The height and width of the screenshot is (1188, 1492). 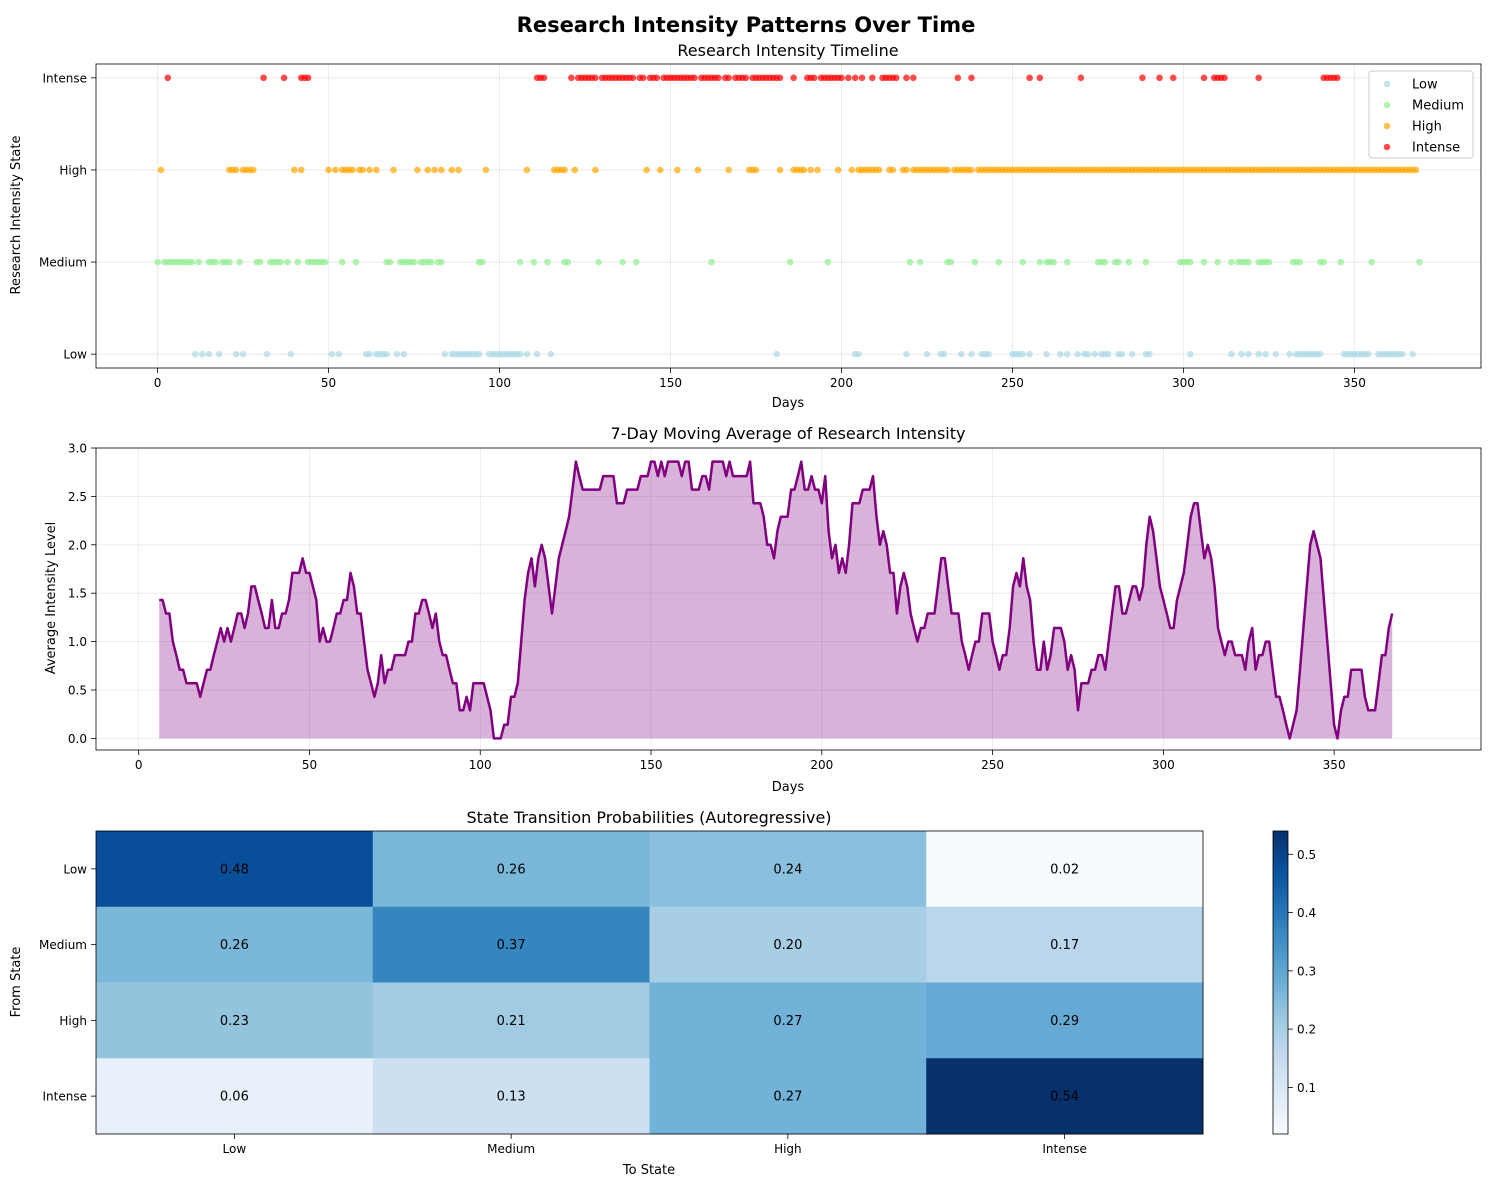 What do you see at coordinates (740, 761) in the screenshot?
I see `moving-average-x-ticks: 0 50 100 150 200 250 300 350` at bounding box center [740, 761].